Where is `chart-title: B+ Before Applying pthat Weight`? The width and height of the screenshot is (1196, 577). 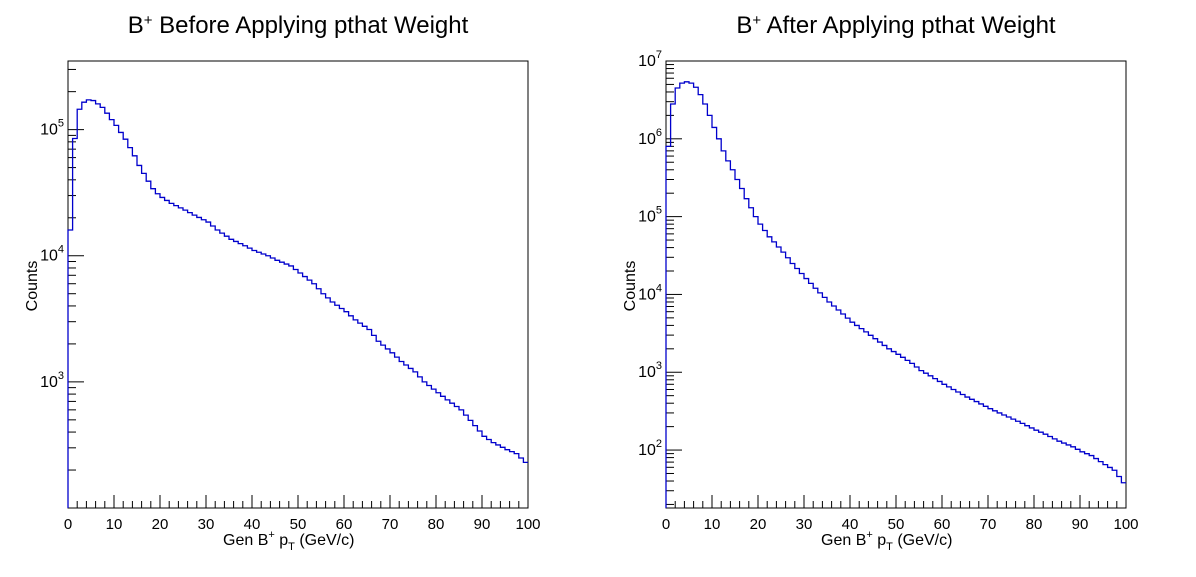 chart-title: B+ Before Applying pthat Weight is located at coordinates (298, 26).